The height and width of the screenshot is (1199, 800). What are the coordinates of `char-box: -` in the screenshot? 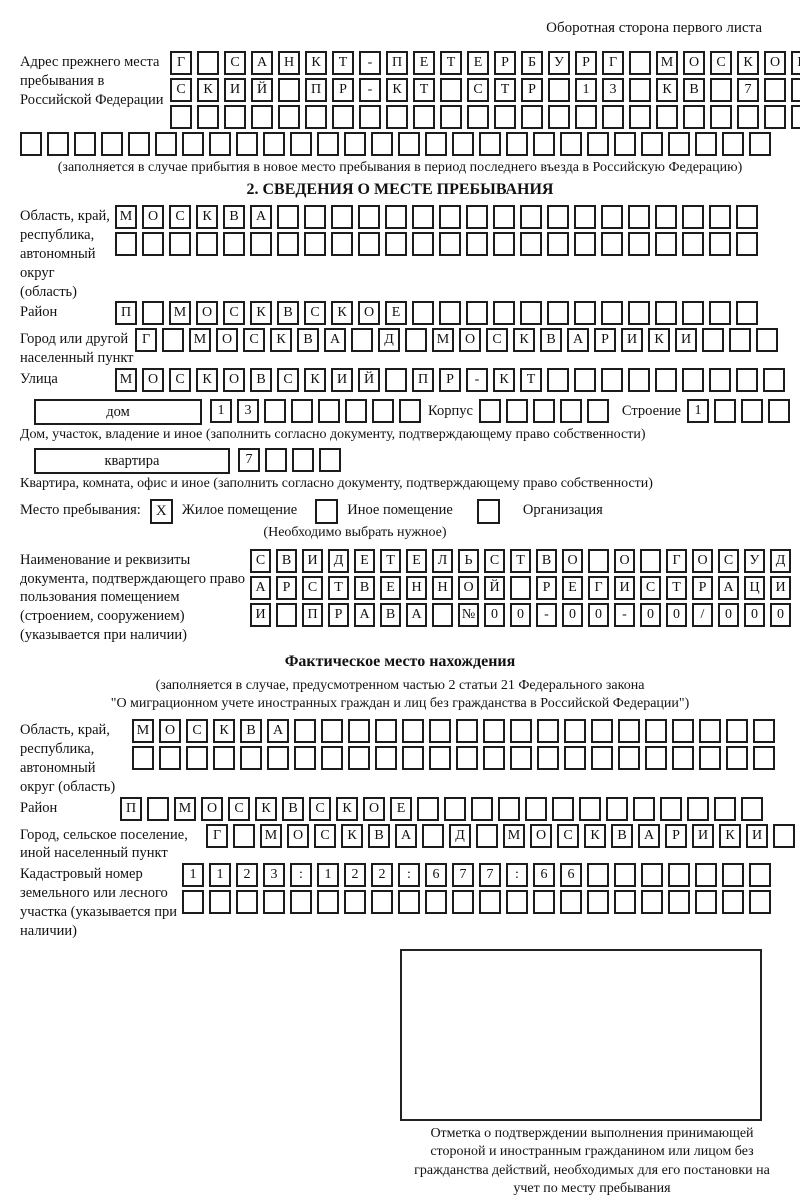 It's located at (370, 63).